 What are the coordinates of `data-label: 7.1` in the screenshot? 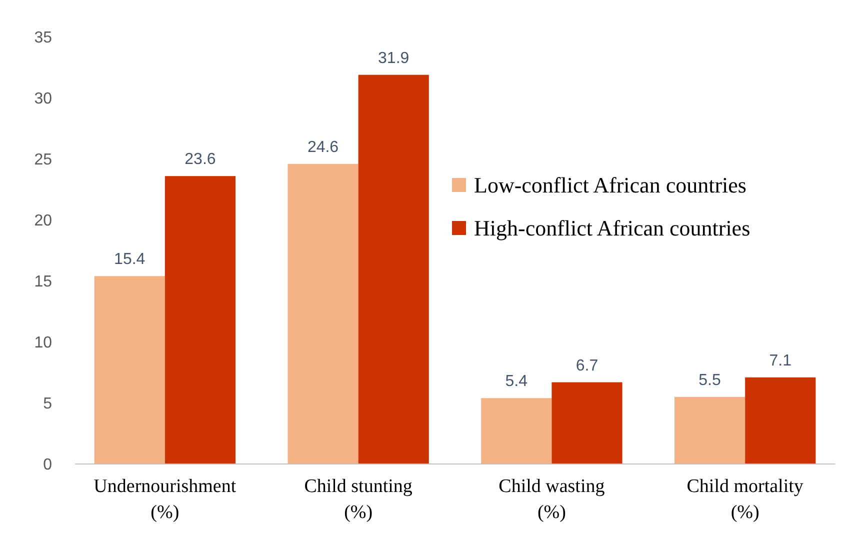 It's located at (780, 361).